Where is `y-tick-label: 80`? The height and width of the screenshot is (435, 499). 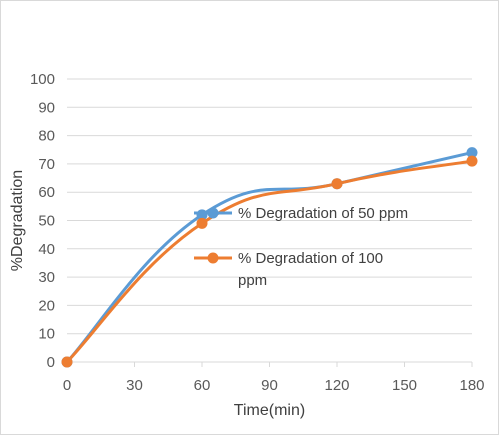
y-tick-label: 80 is located at coordinates (46, 136).